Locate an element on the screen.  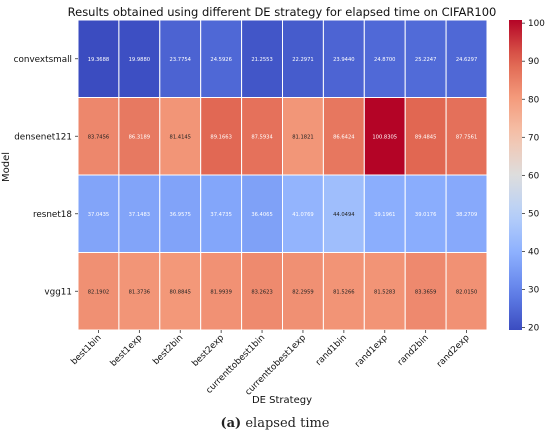
cell-value-label: 21.2553 is located at coordinates (261, 60).